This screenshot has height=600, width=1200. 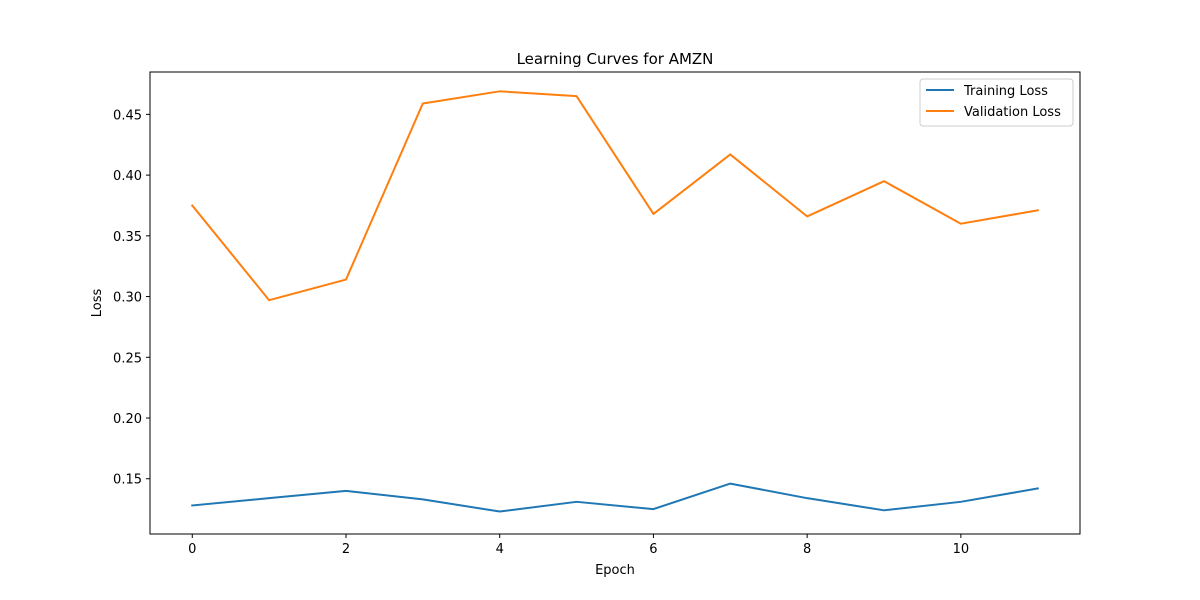 I want to click on legend-label-training-loss: Training Loss, so click(x=1005, y=91).